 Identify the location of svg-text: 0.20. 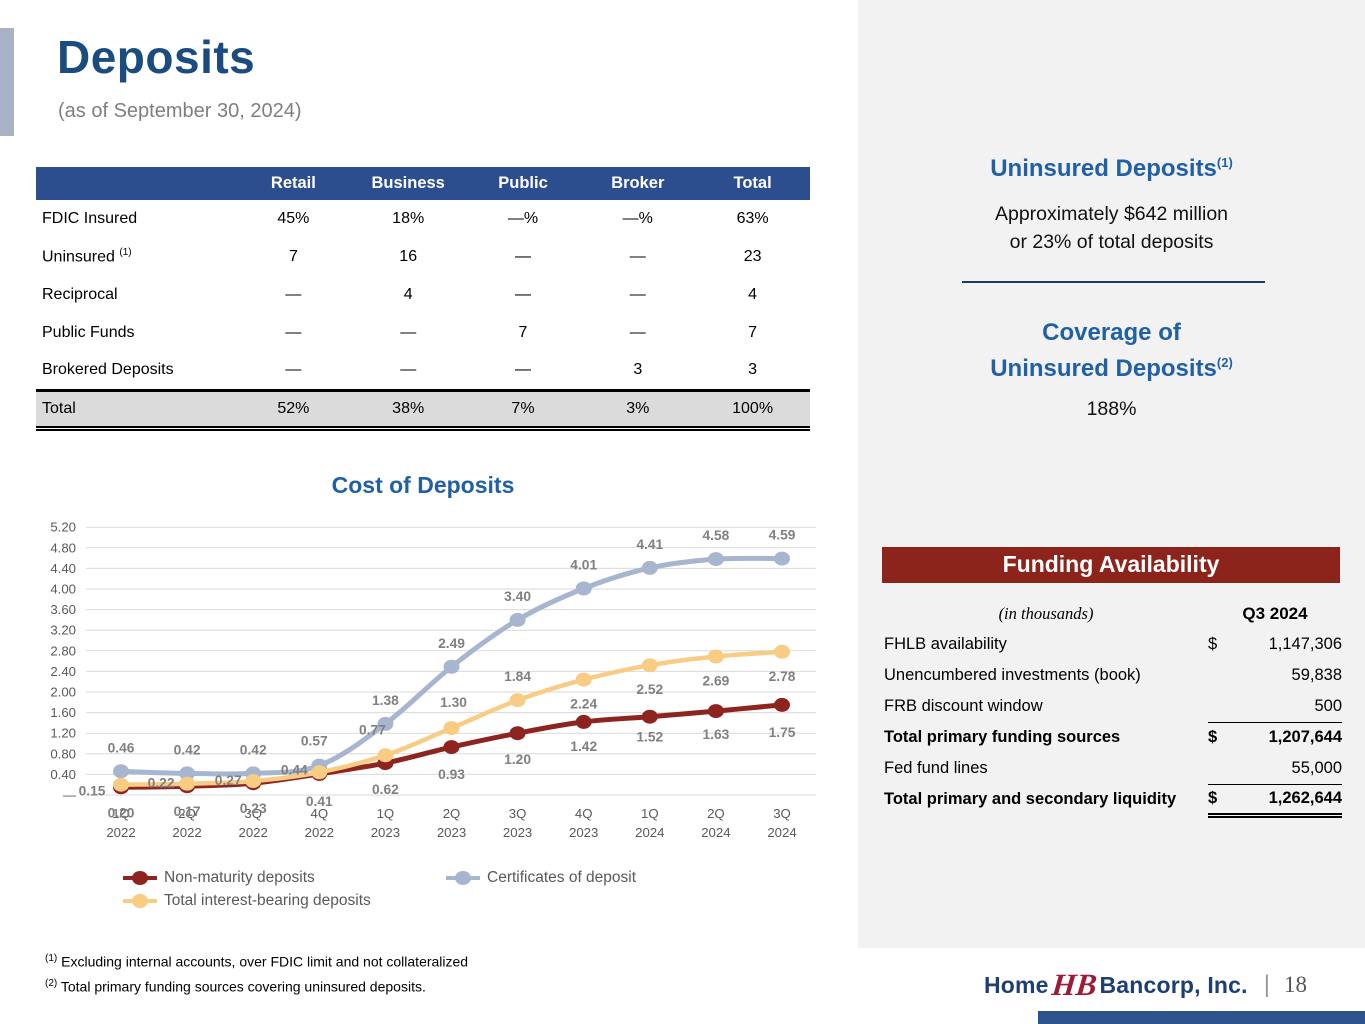
(121, 813).